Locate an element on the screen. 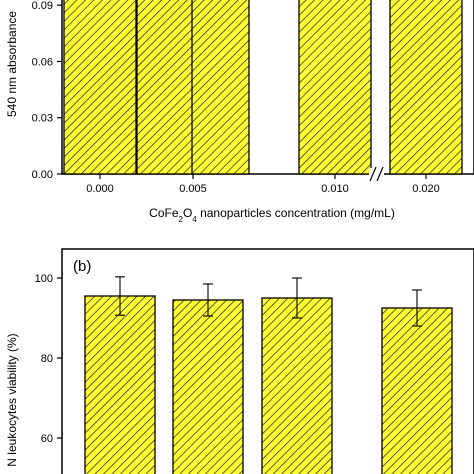 This screenshot has height=474, width=474. panel-b-y-axis-label: N leukocytes viability (%) is located at coordinates (12, 399).